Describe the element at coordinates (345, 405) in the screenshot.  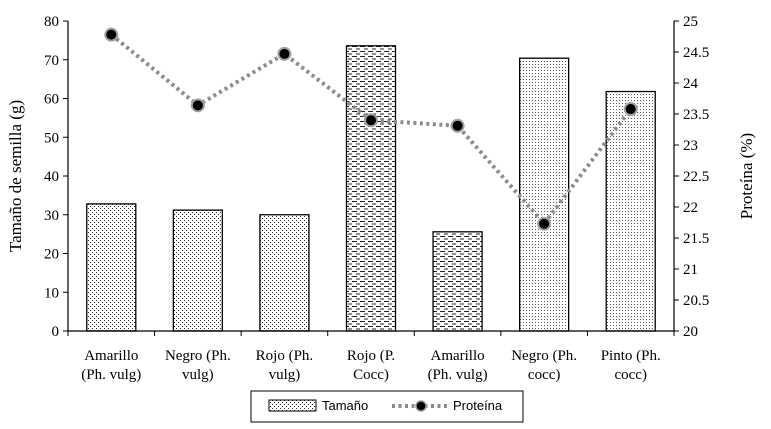
I see `legend-label-tamano: Tamaño` at that location.